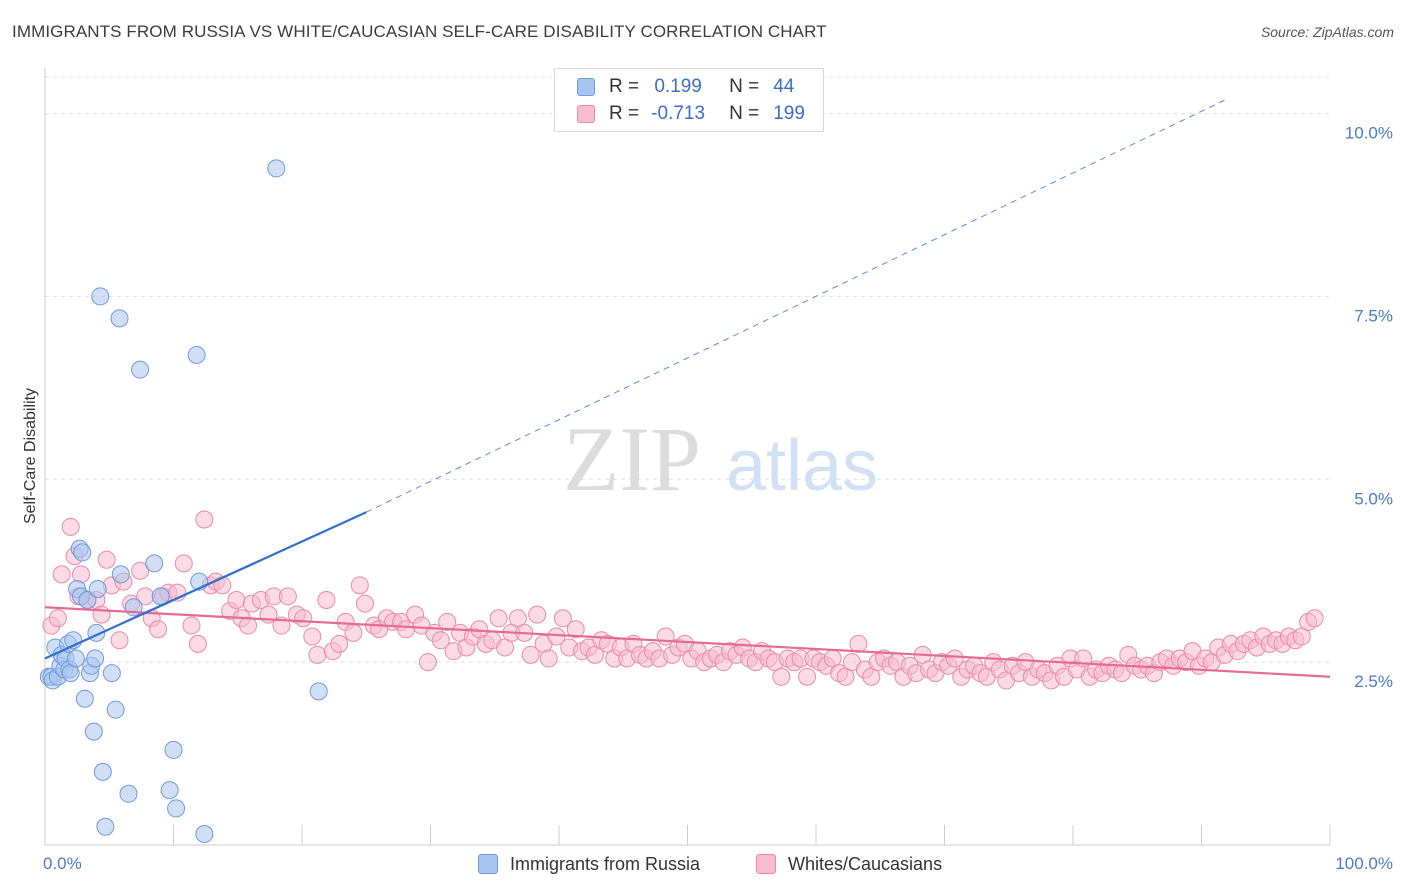 This screenshot has height=892, width=1406. What do you see at coordinates (62, 863) in the screenshot?
I see `x-tick-label-0: 0.0%` at bounding box center [62, 863].